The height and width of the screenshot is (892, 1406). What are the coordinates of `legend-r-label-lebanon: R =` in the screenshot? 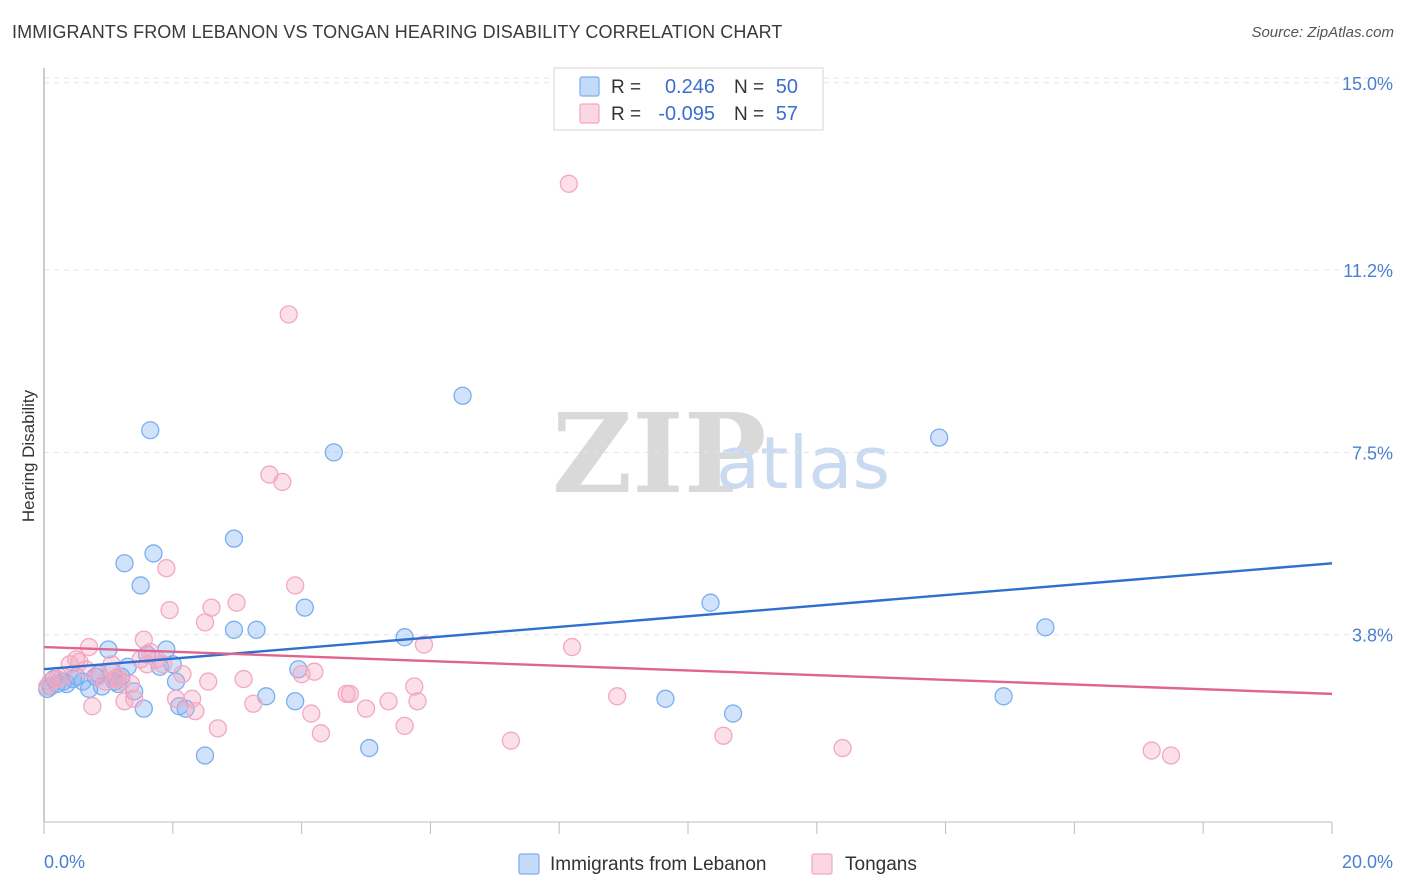 It's located at (626, 87).